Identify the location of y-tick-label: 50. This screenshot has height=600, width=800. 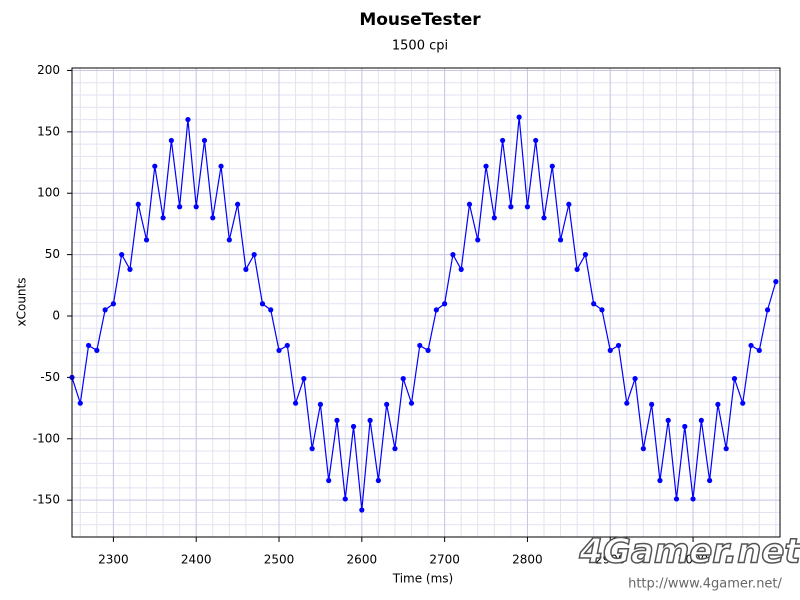
(52, 254).